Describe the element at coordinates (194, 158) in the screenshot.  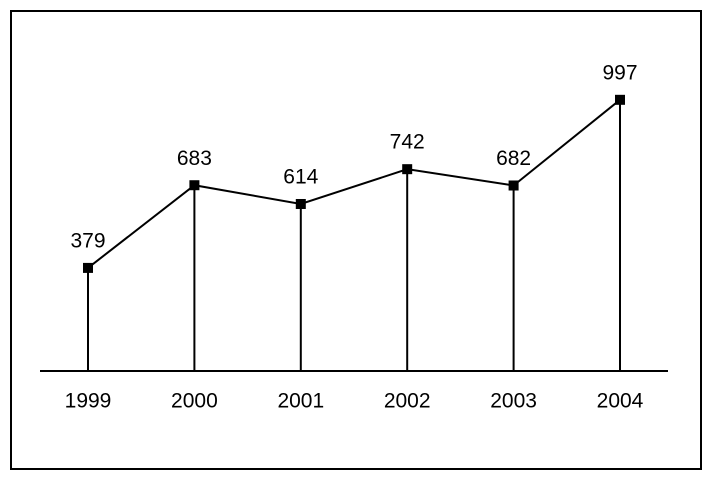
I see `data-label: 683` at that location.